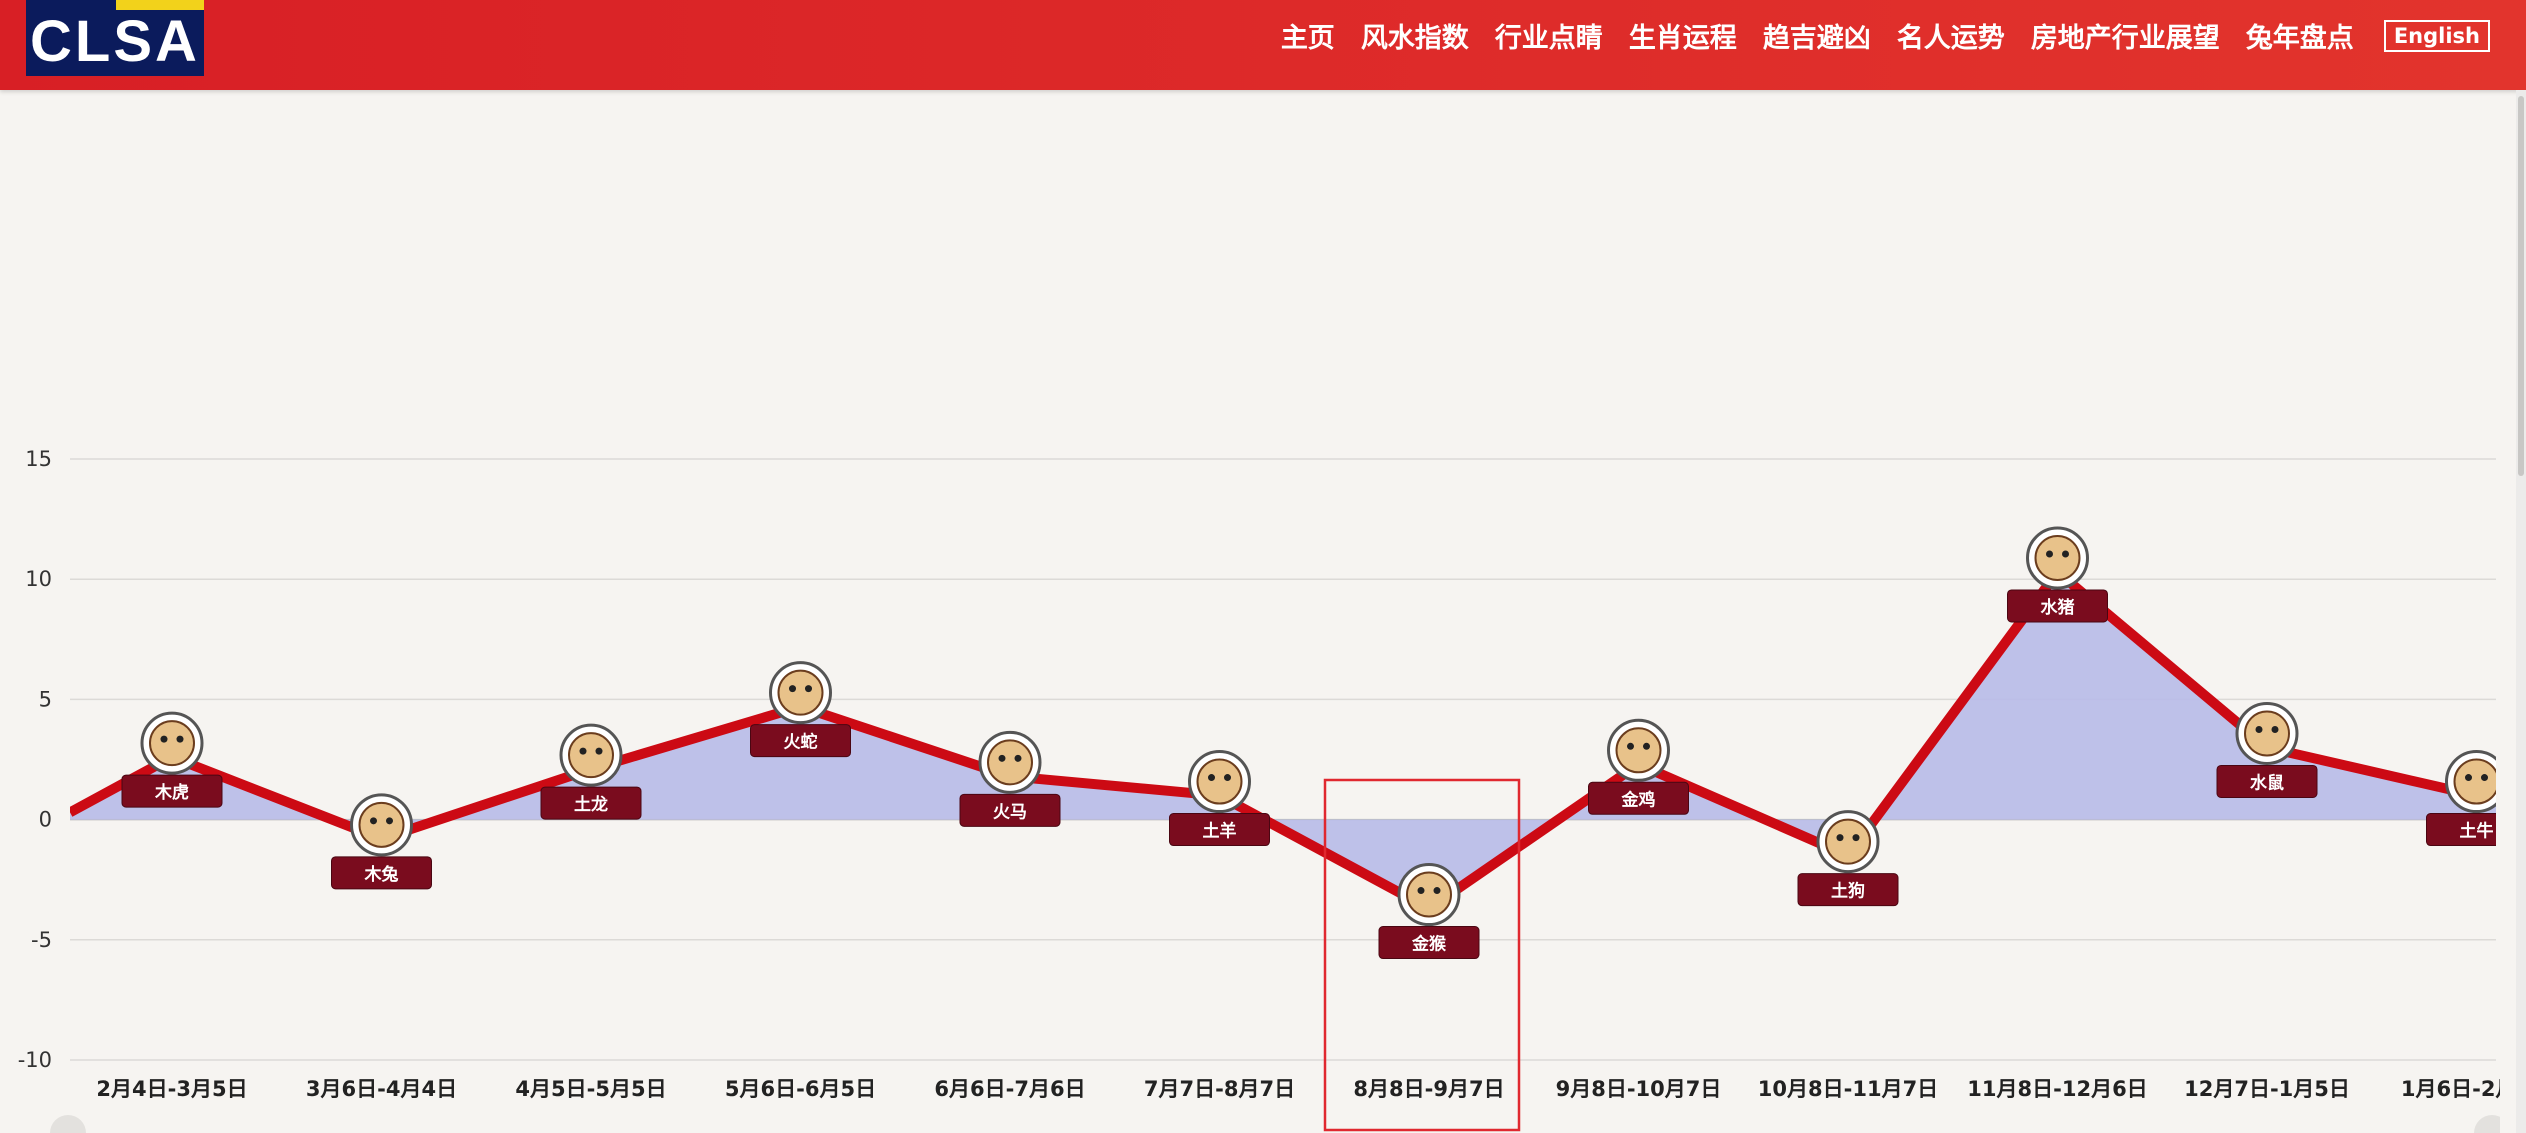 This screenshot has width=2526, height=1133. I want to click on marker: 土牛, so click(2461, 798).